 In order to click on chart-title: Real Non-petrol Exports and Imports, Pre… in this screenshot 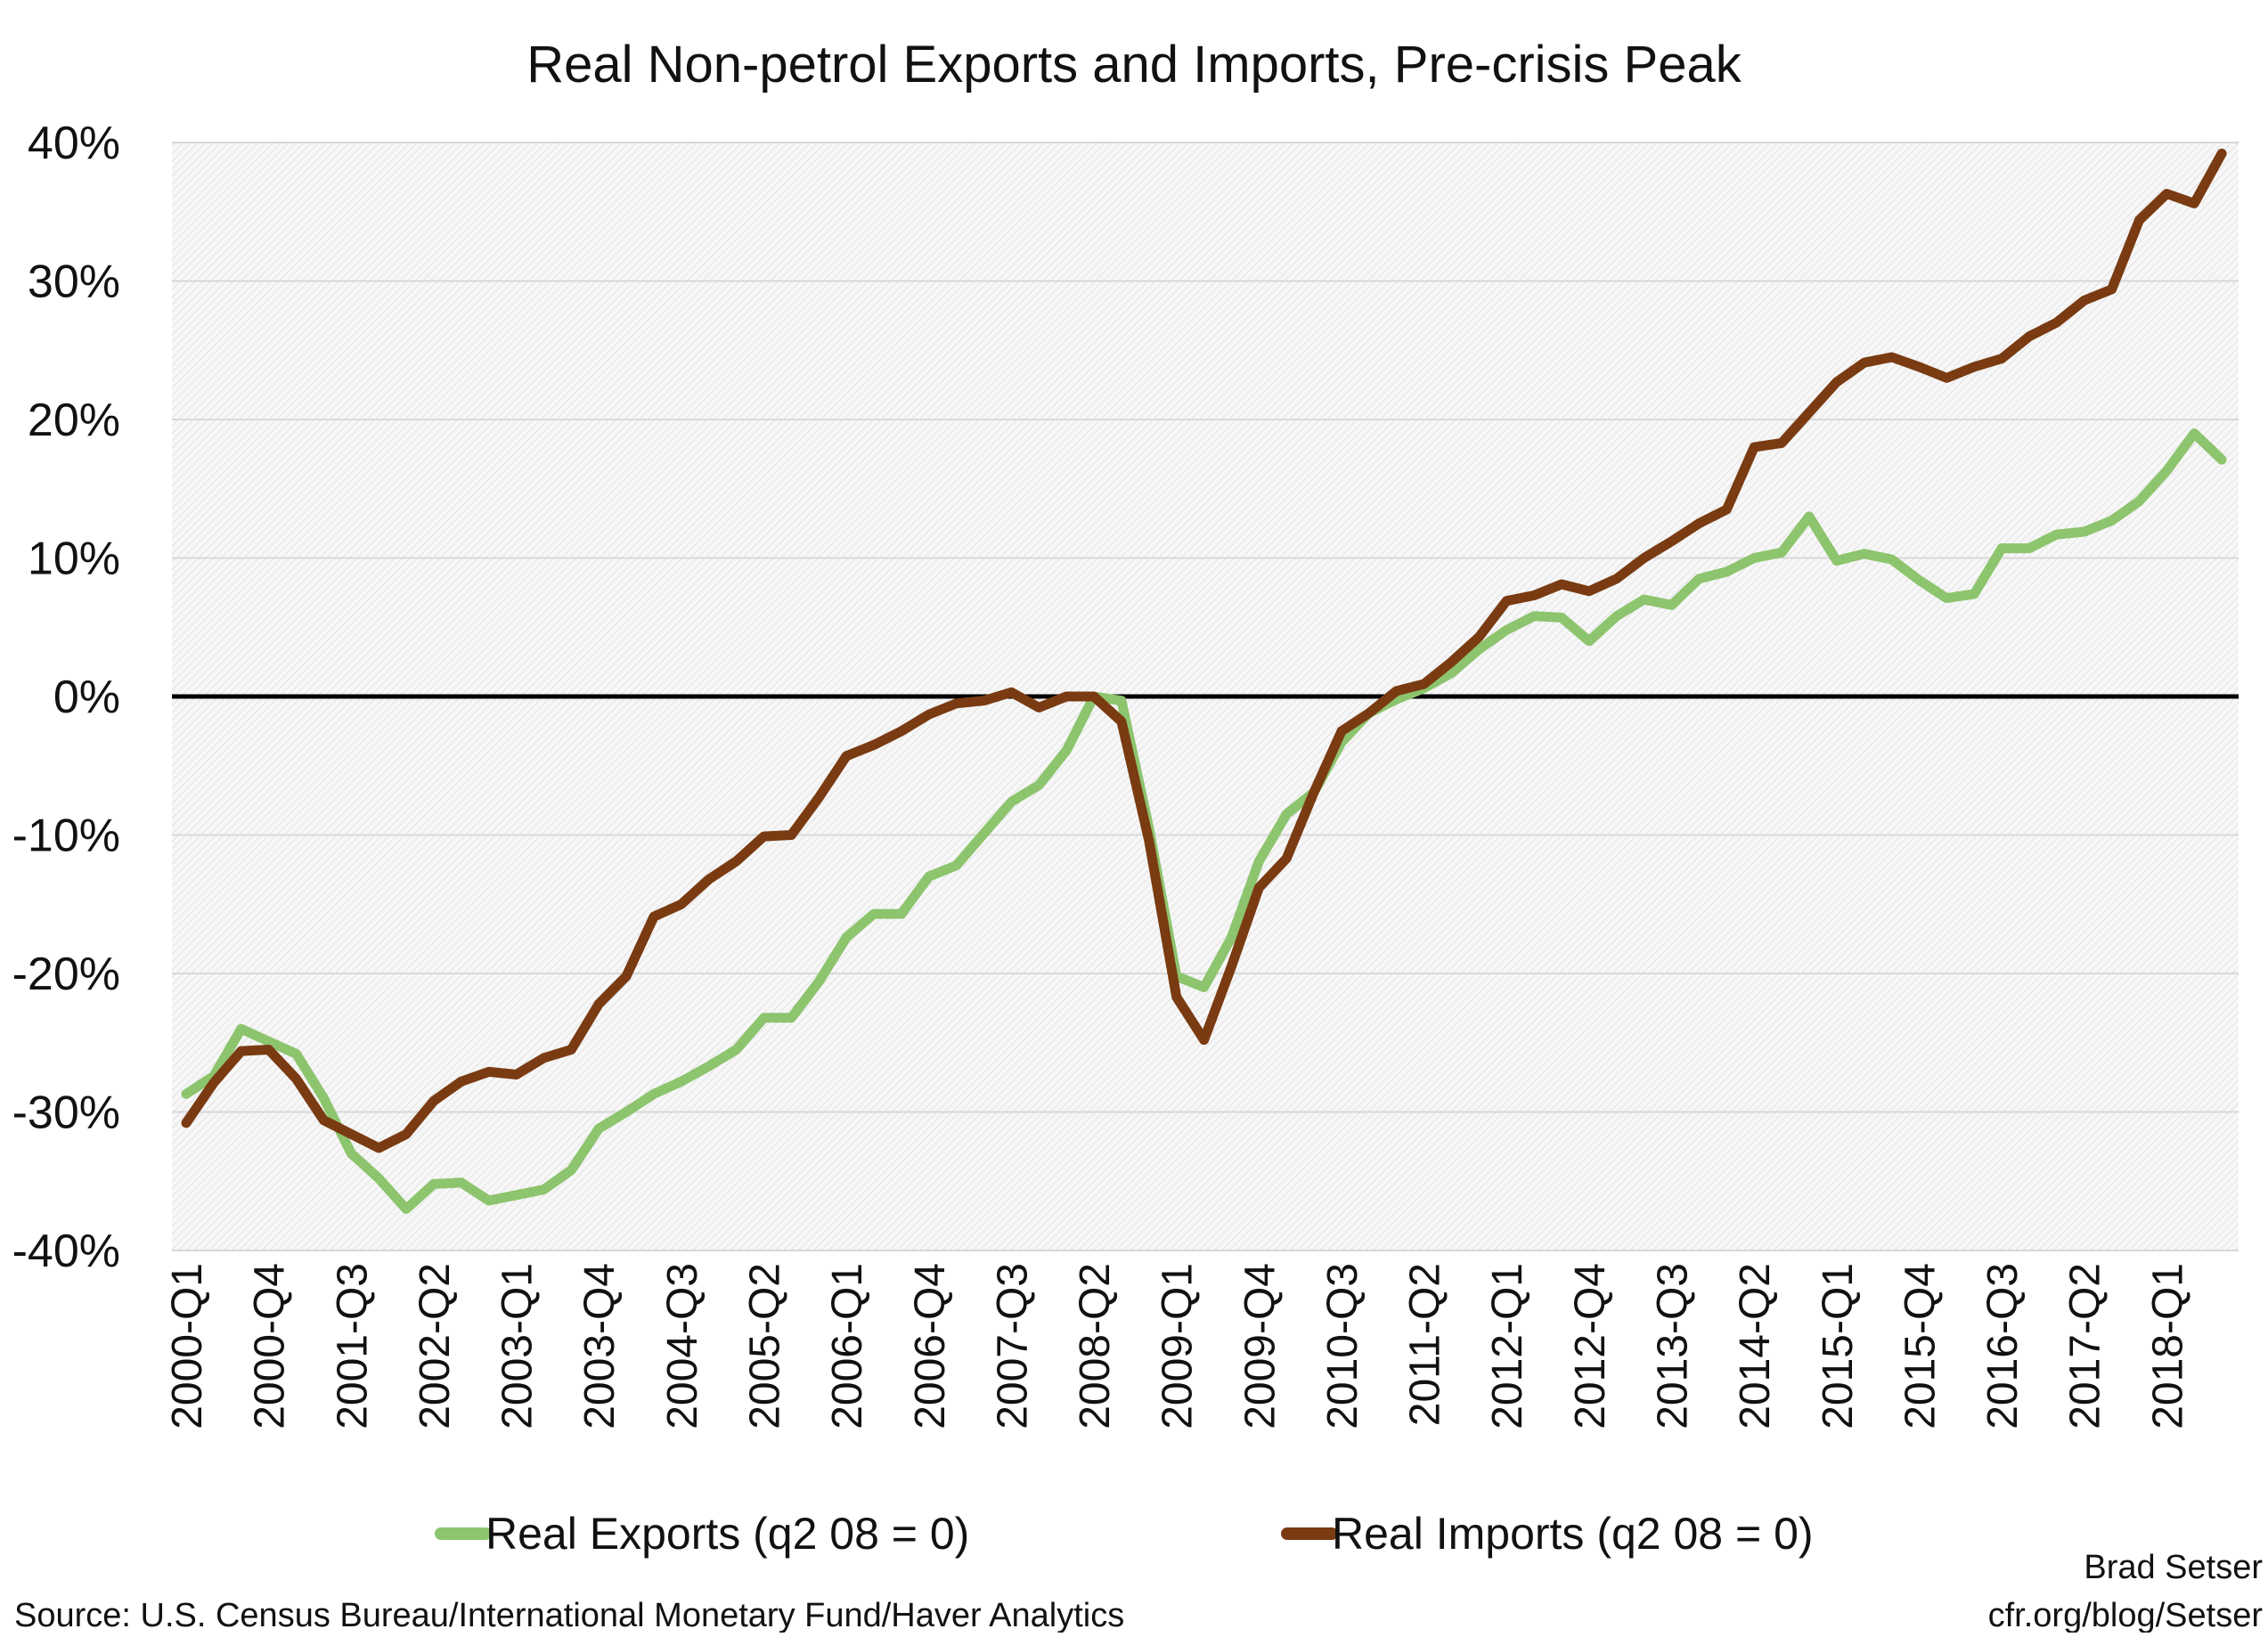, I will do `click(1134, 65)`.